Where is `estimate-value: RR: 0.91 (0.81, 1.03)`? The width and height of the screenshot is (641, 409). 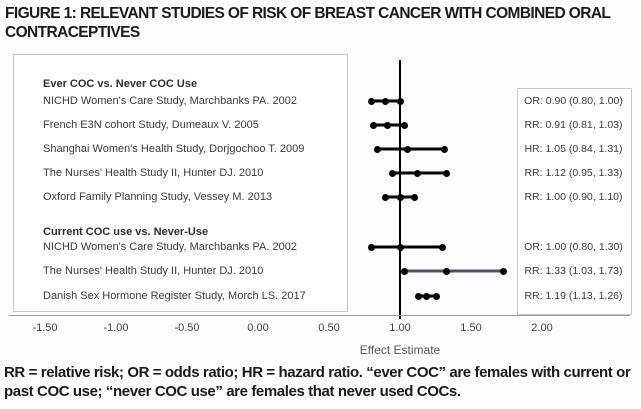
estimate-value: RR: 0.91 (0.81, 1.03) is located at coordinates (573, 125).